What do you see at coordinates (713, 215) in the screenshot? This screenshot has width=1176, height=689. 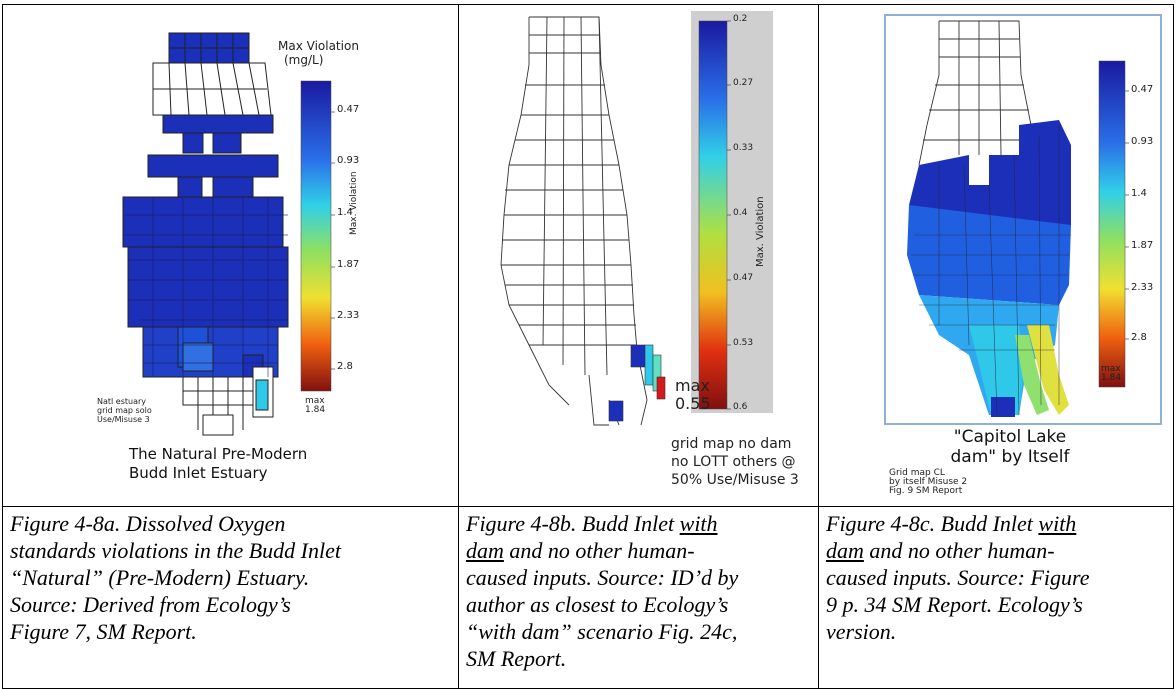 I see `colorbar-b` at bounding box center [713, 215].